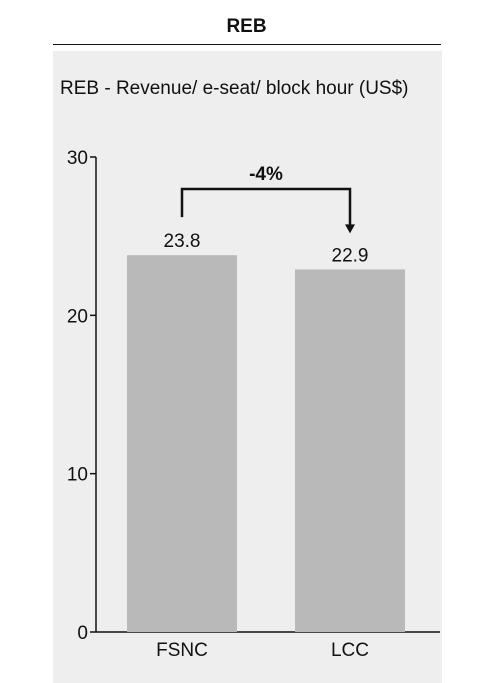  Describe the element at coordinates (82, 633) in the screenshot. I see `y-tick-label: 0` at that location.